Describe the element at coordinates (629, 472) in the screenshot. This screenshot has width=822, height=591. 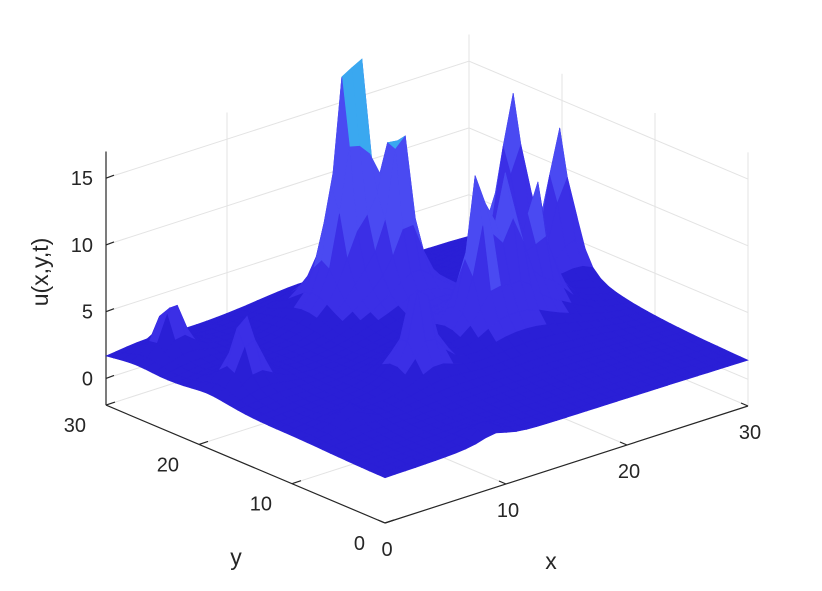
I see `x-tick-label: 20` at that location.